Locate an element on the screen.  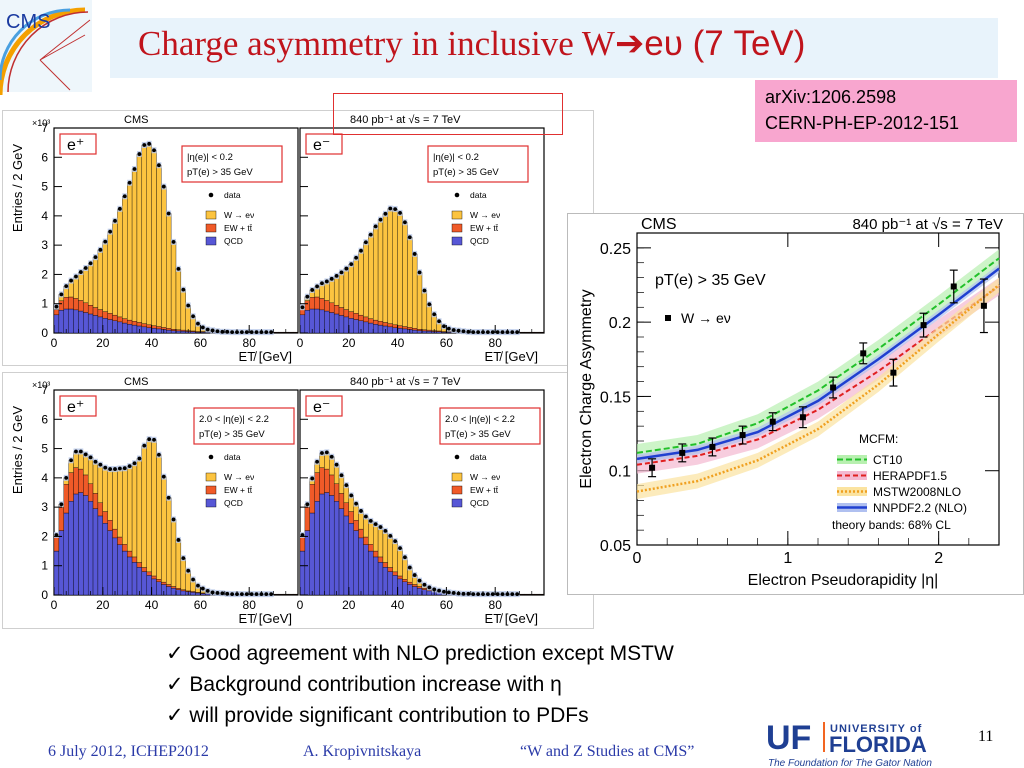
legend-label: data is located at coordinates (478, 195).